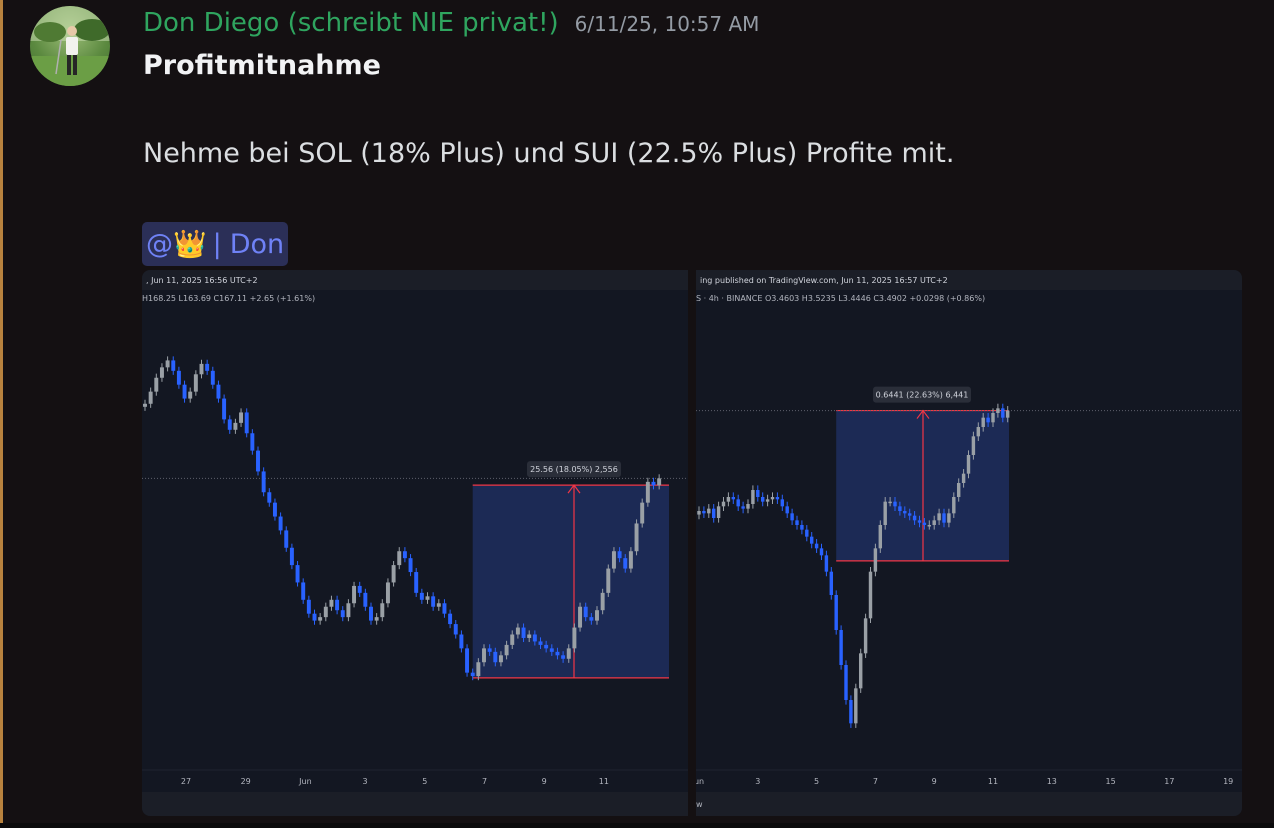 This screenshot has width=1274, height=828. Describe the element at coordinates (186, 781) in the screenshot. I see `x-tick-label: 27` at that location.